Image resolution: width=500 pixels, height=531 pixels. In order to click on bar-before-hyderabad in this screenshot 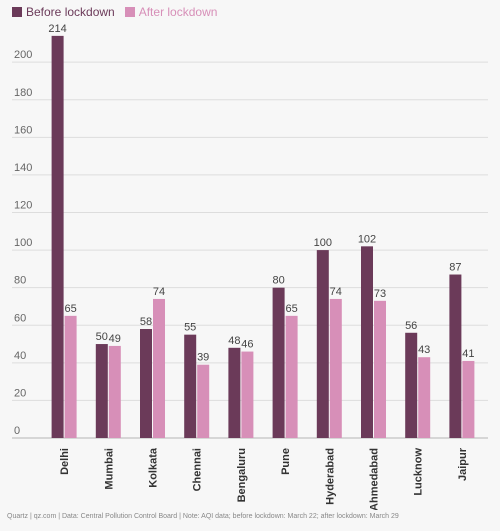, I will do `click(322, 344)`.